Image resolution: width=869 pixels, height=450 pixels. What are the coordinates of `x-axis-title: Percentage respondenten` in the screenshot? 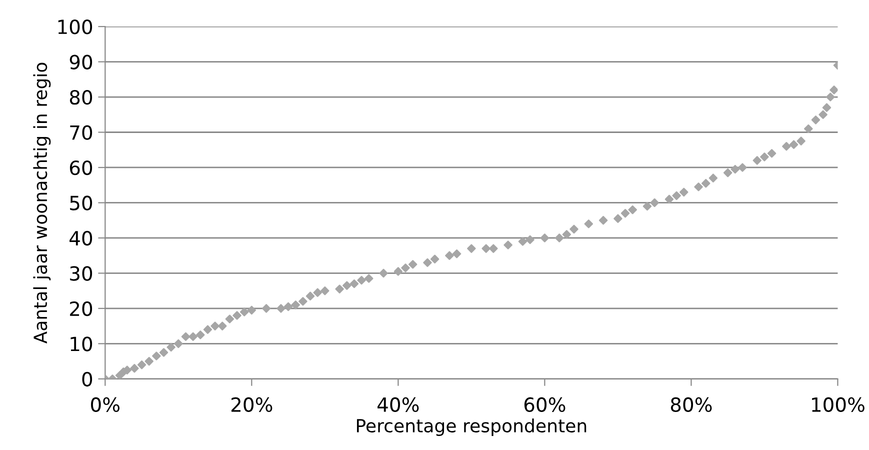 It's located at (471, 427).